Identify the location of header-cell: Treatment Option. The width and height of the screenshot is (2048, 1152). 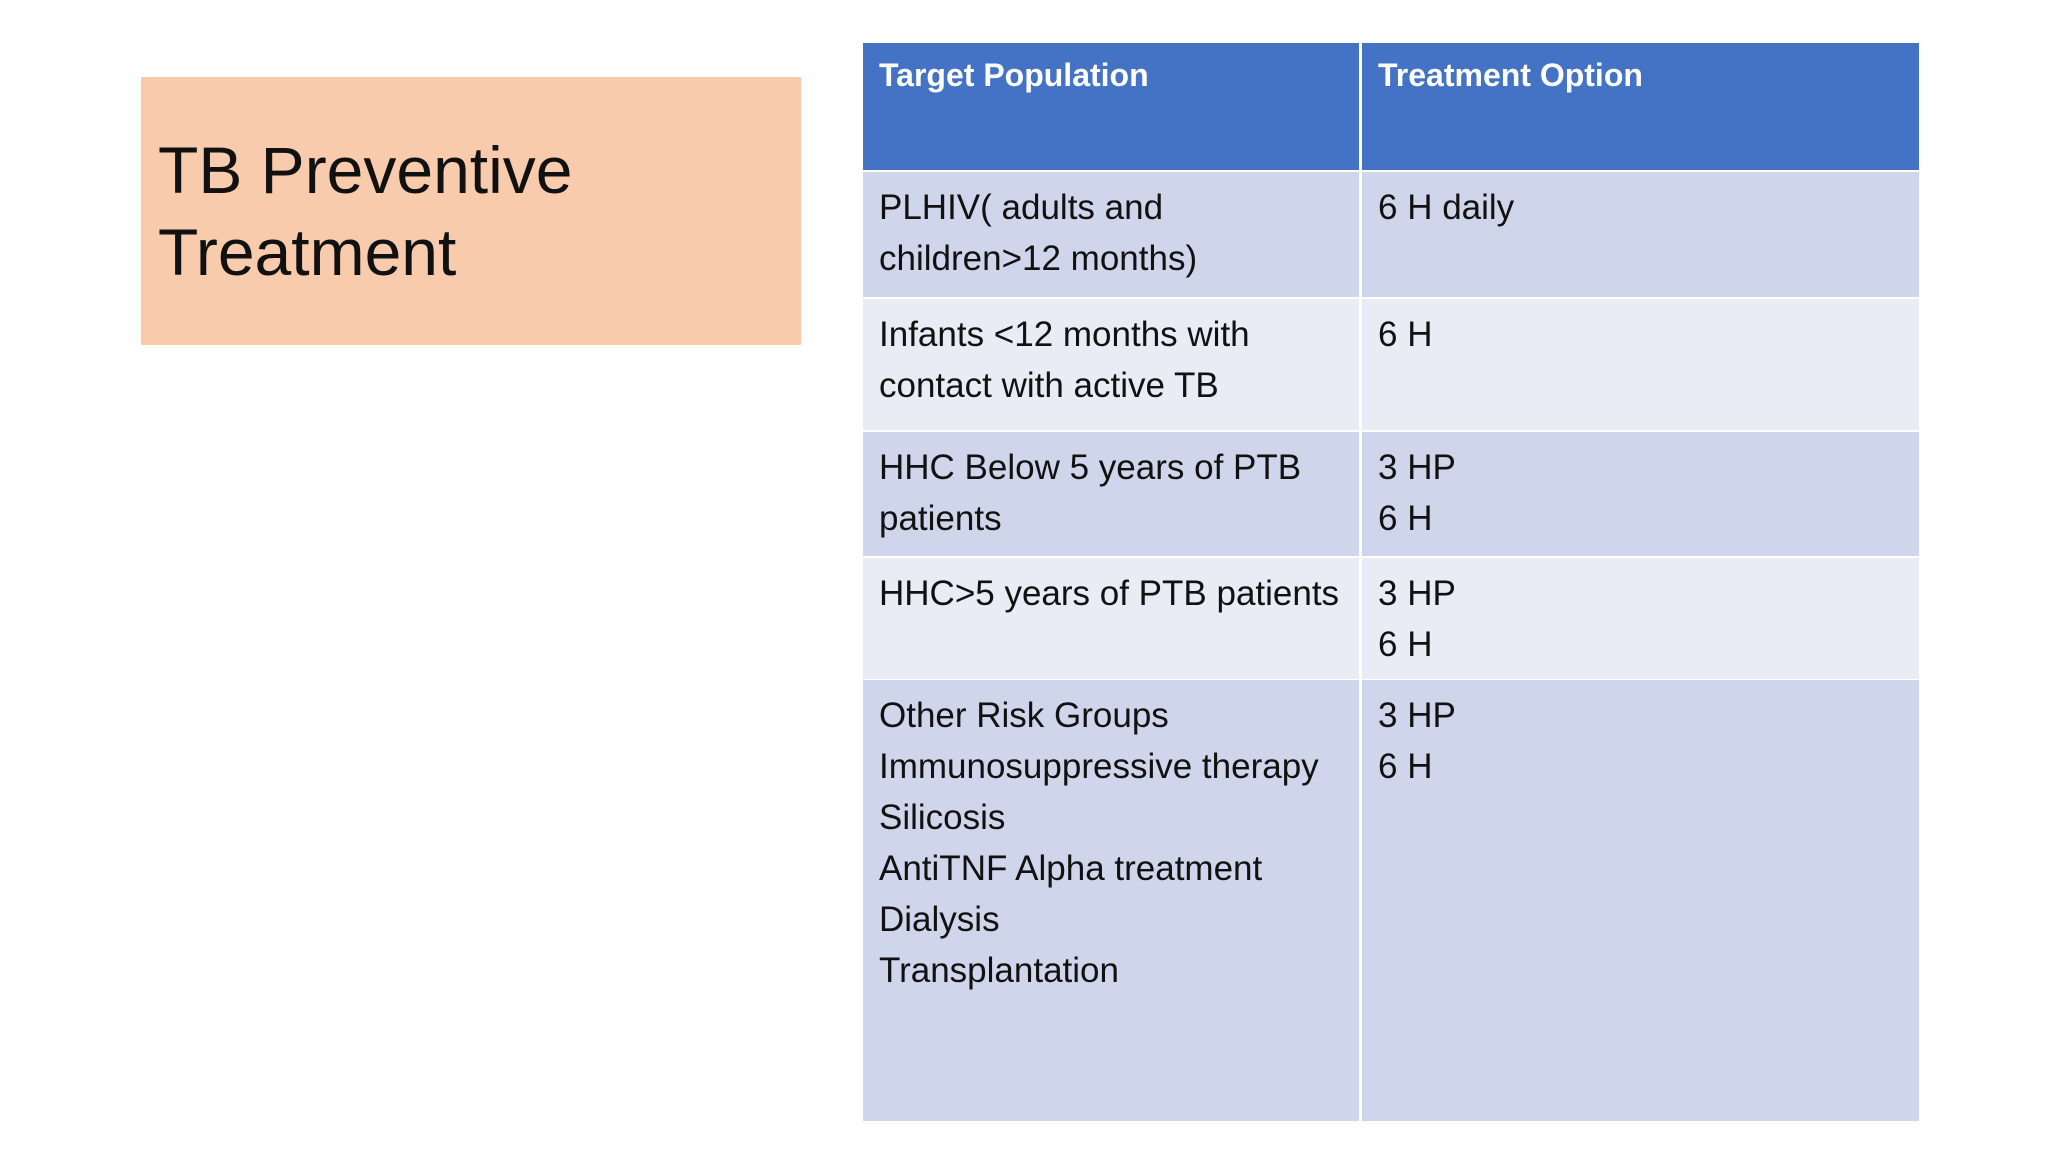
(1510, 75).